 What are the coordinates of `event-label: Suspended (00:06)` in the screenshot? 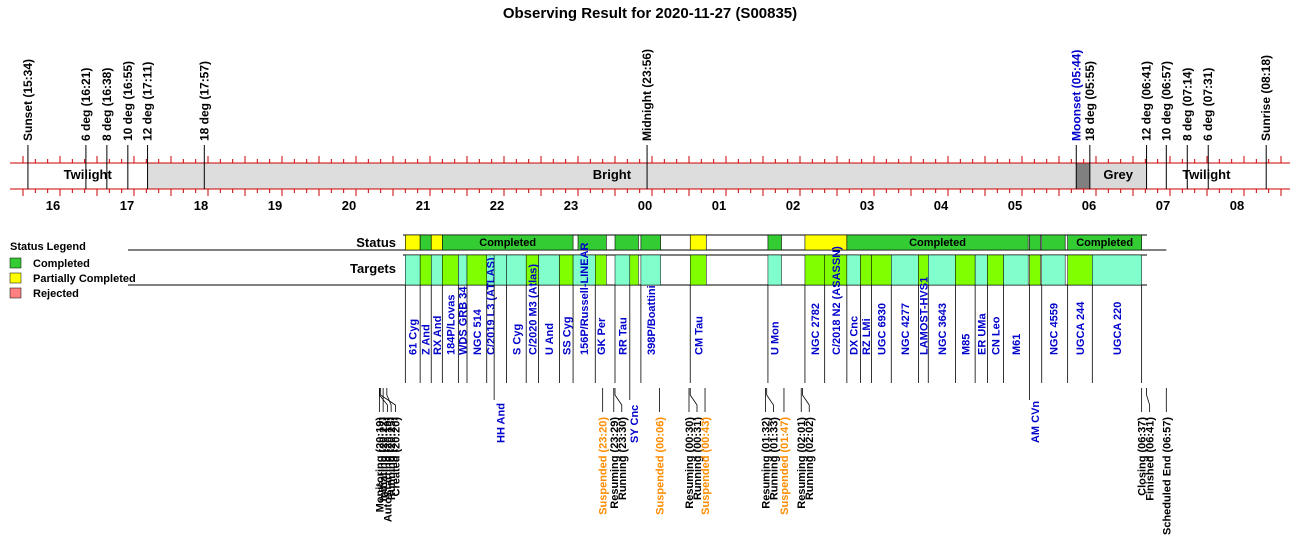 It's located at (660, 466).